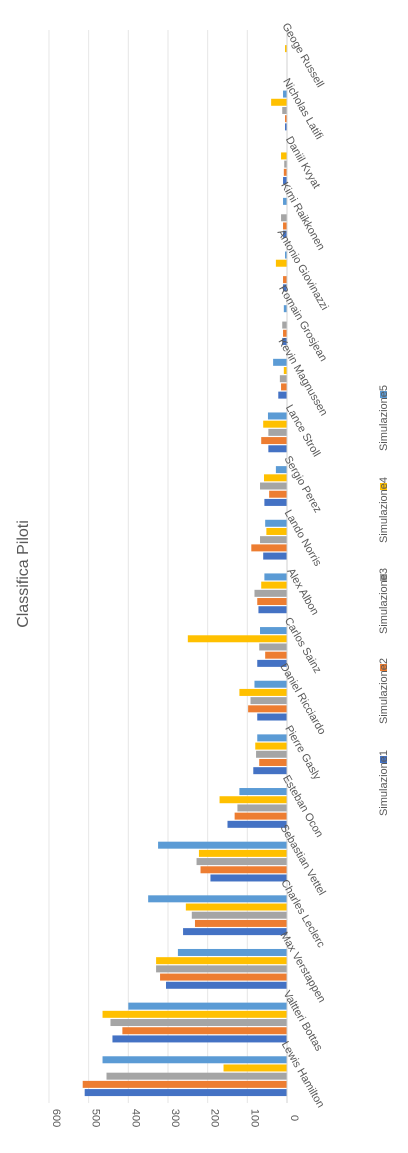 The width and height of the screenshot is (408, 1153). What do you see at coordinates (23, 574) in the screenshot?
I see `chart-title: Classifica Piloti` at bounding box center [23, 574].